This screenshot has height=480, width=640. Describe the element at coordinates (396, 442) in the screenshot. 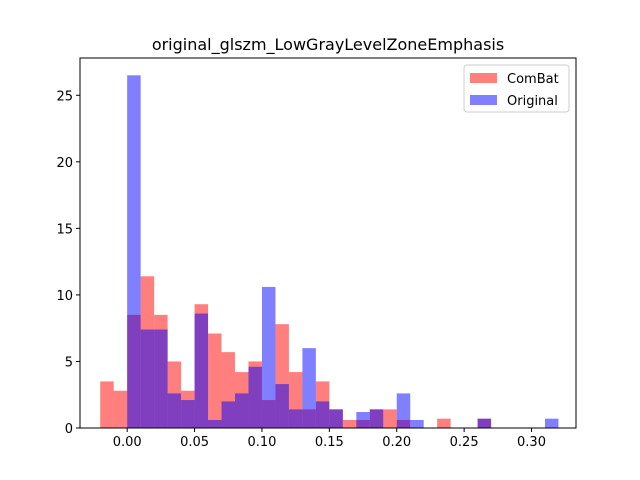

I see `x-tick-label: 0.20` at that location.